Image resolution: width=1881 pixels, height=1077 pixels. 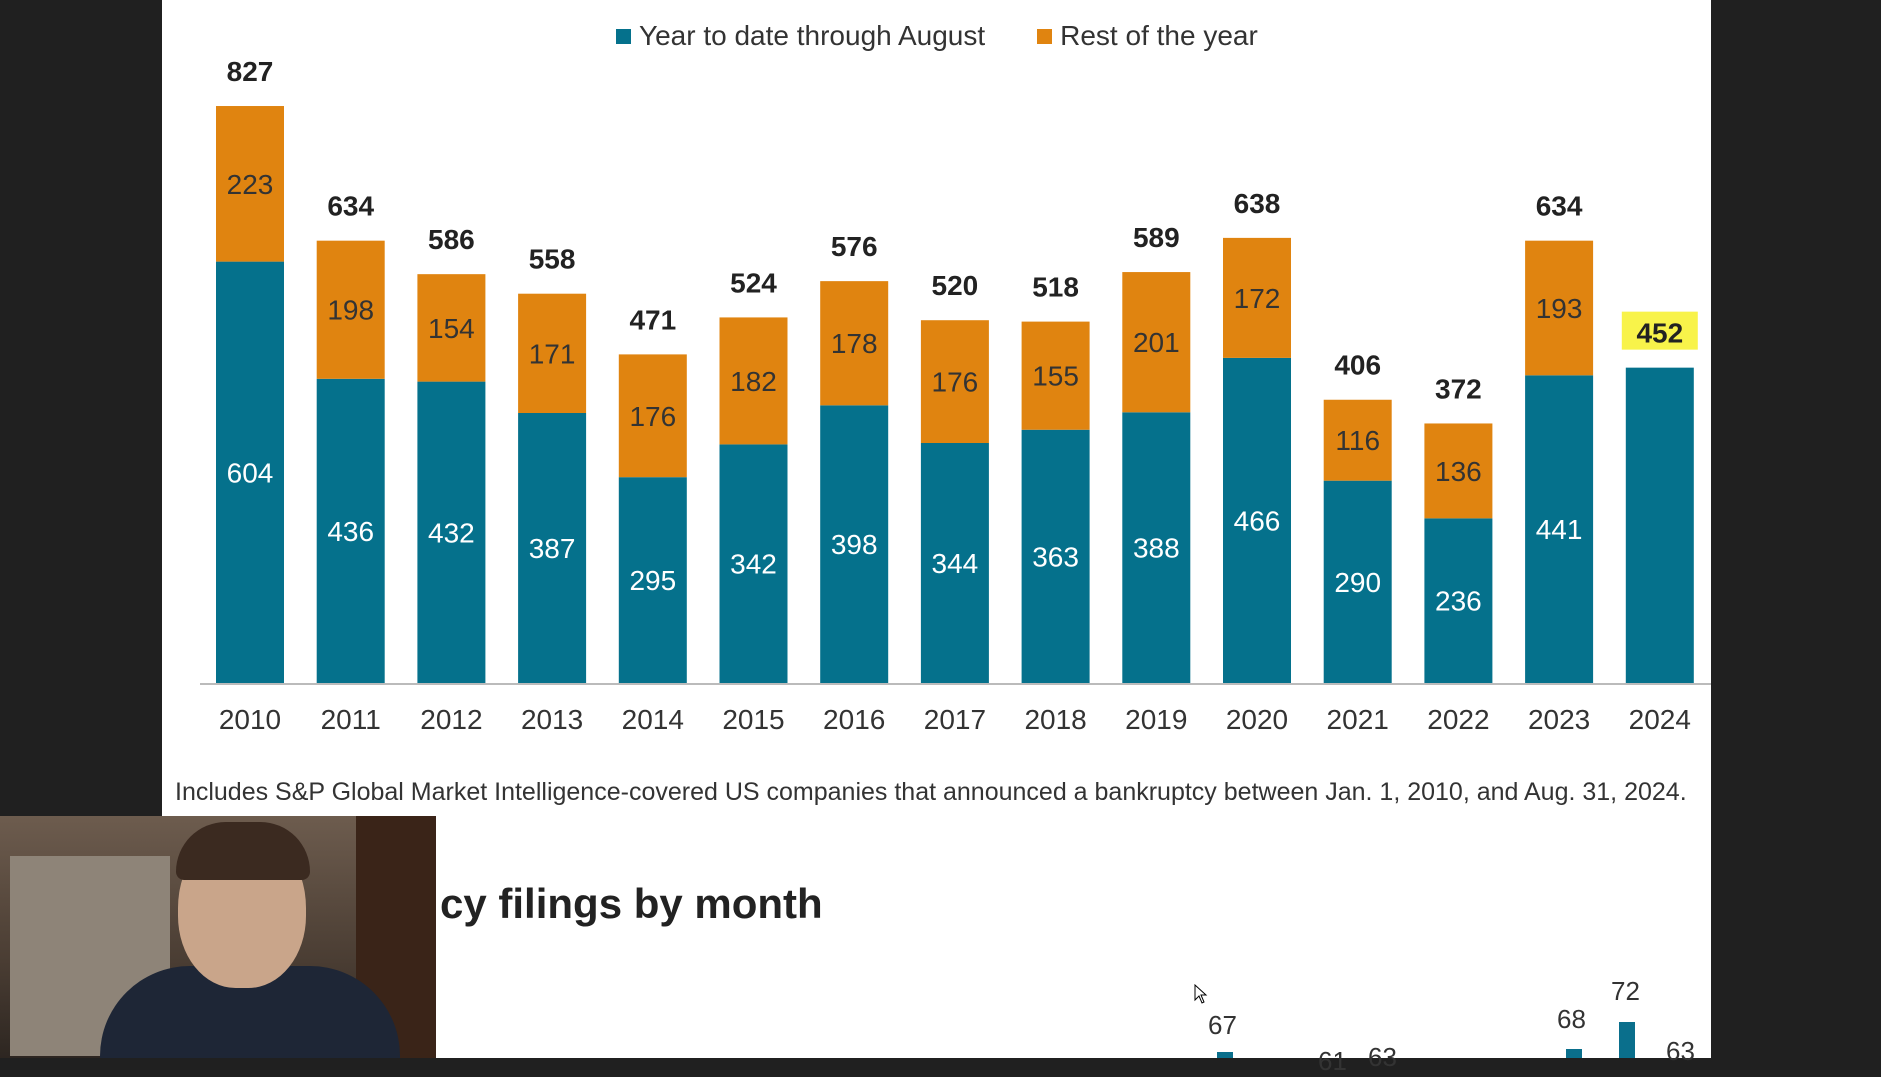 What do you see at coordinates (1222, 1025) in the screenshot?
I see `month-value-label: 67` at bounding box center [1222, 1025].